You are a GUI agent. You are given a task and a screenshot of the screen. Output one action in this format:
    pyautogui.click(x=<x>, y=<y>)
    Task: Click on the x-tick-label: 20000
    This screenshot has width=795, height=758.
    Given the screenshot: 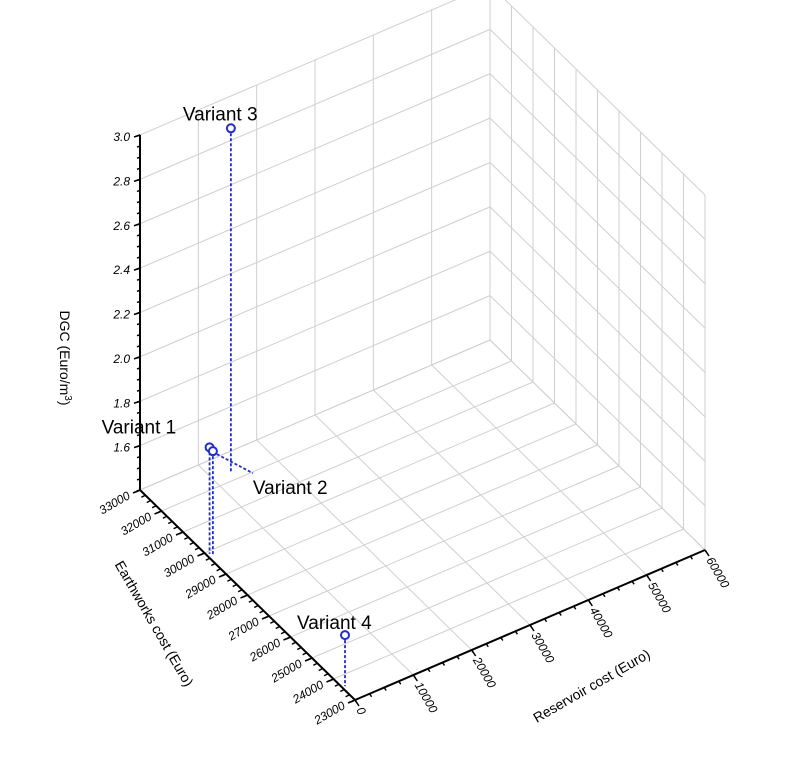 What is the action you would take?
    pyautogui.click(x=484, y=672)
    